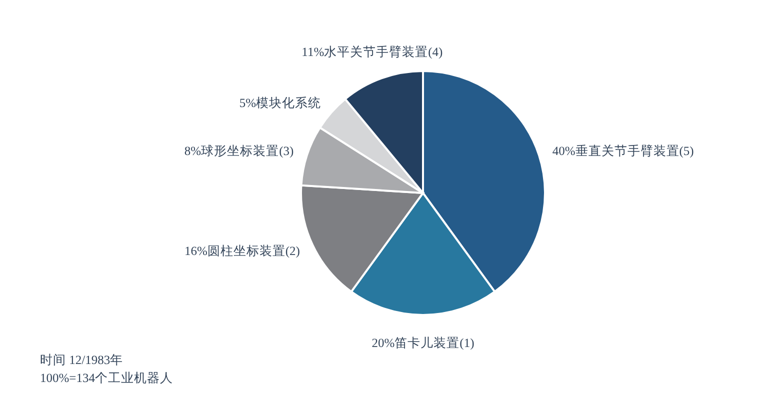  What do you see at coordinates (423, 343) in the screenshot?
I see `slice-label: 20%笛卡儿装置(1)` at bounding box center [423, 343].